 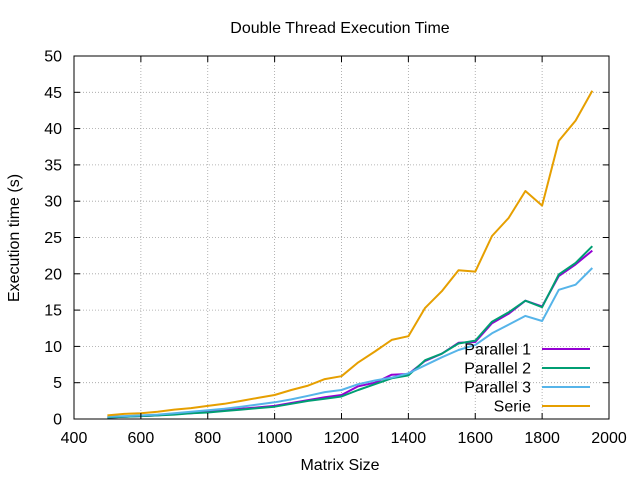 What do you see at coordinates (53, 238) in the screenshot?
I see `y-tick-label: 25` at bounding box center [53, 238].